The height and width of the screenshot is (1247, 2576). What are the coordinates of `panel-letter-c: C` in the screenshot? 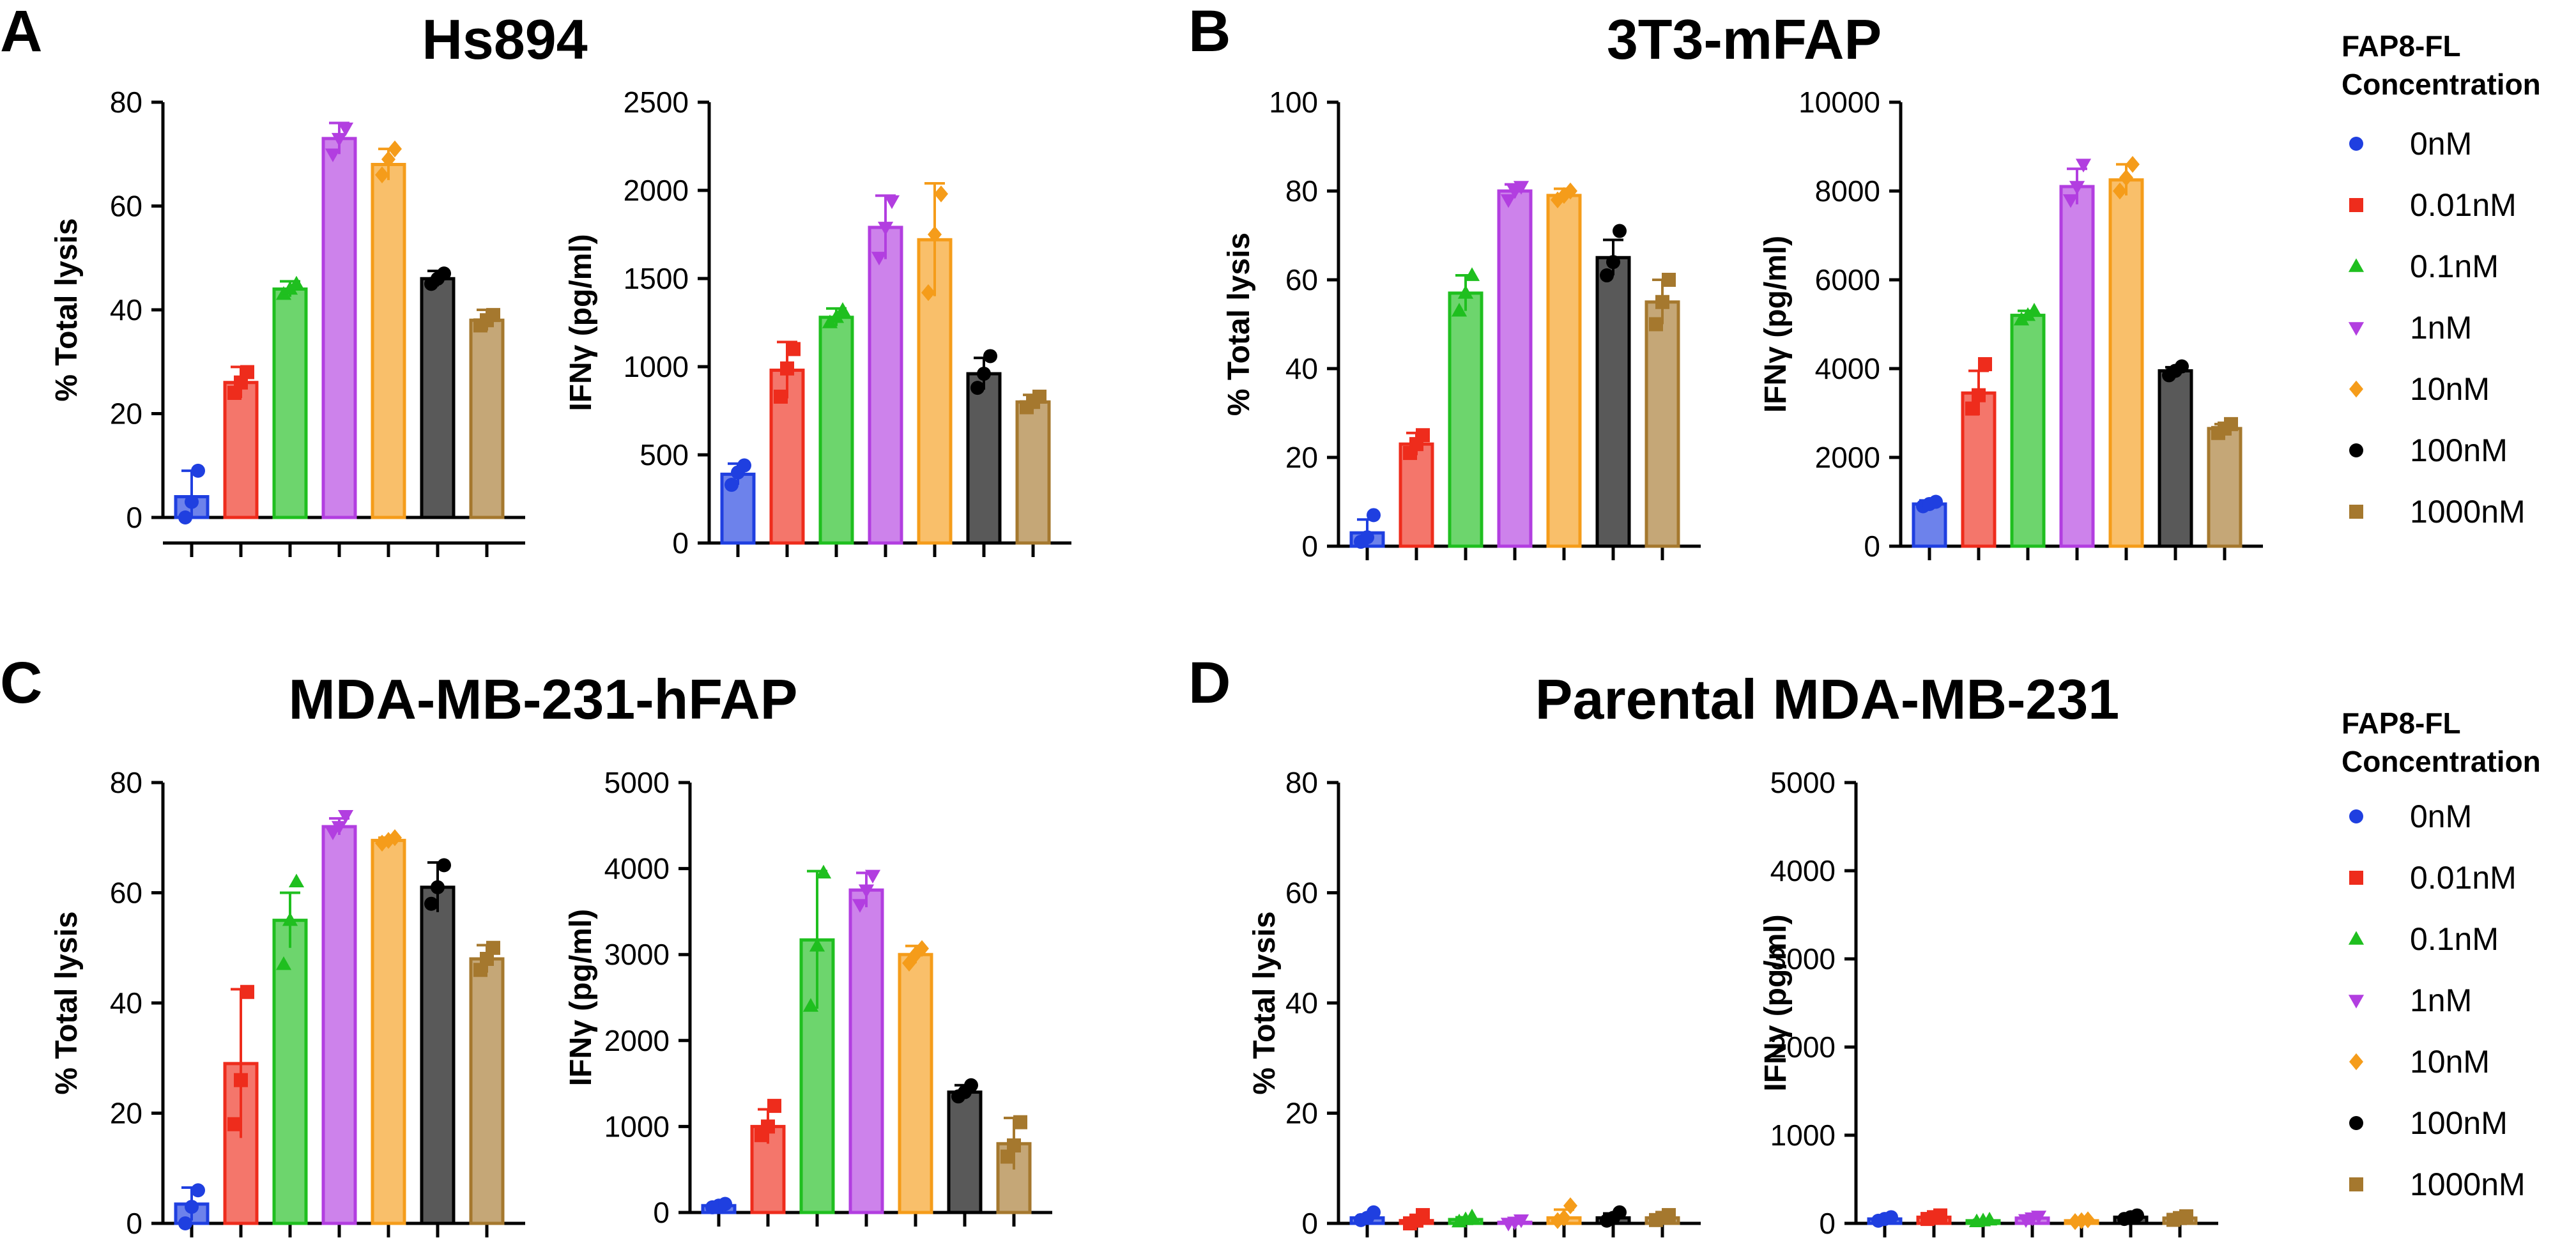 It's located at (21, 682).